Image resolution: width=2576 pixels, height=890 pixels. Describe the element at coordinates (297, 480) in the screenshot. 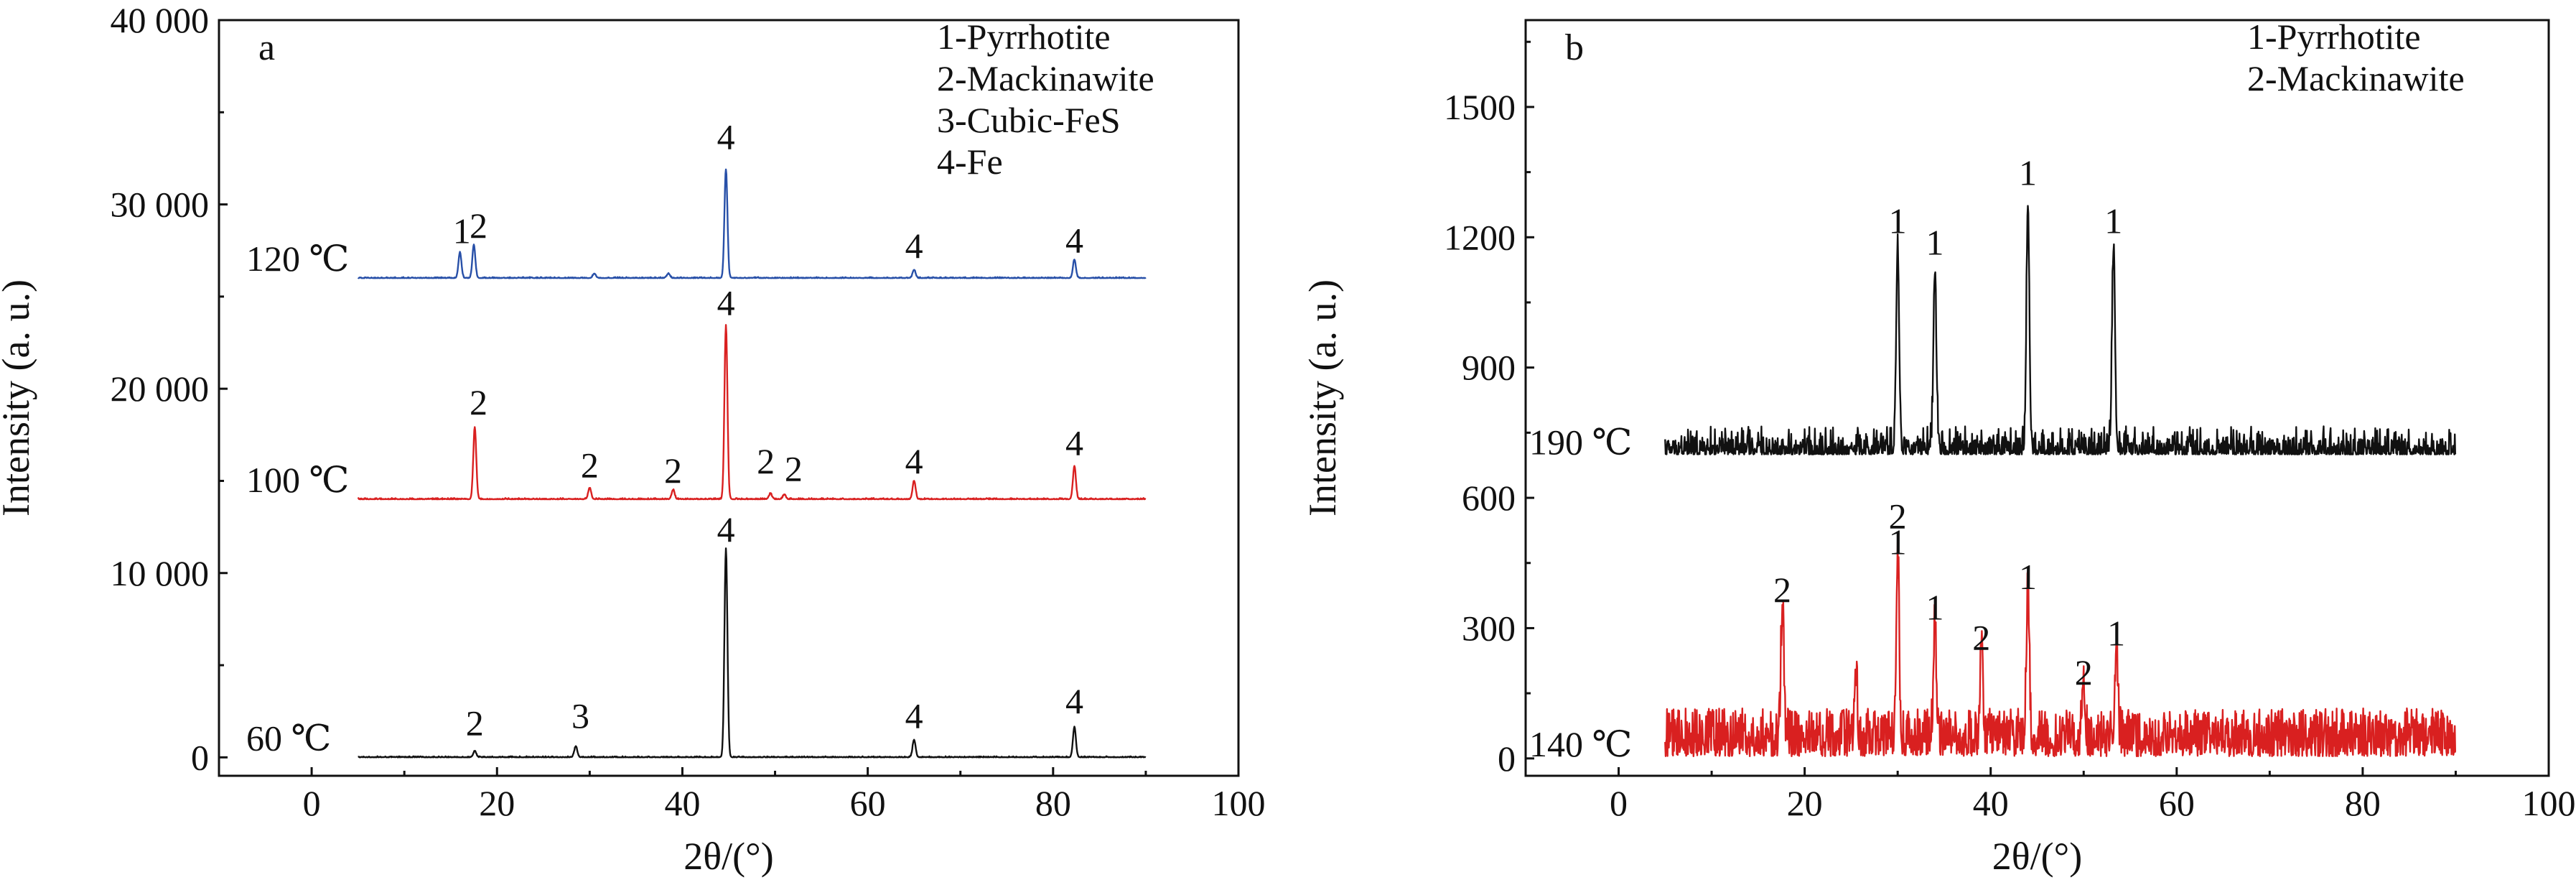

I see `series-label: 100 ℃` at that location.